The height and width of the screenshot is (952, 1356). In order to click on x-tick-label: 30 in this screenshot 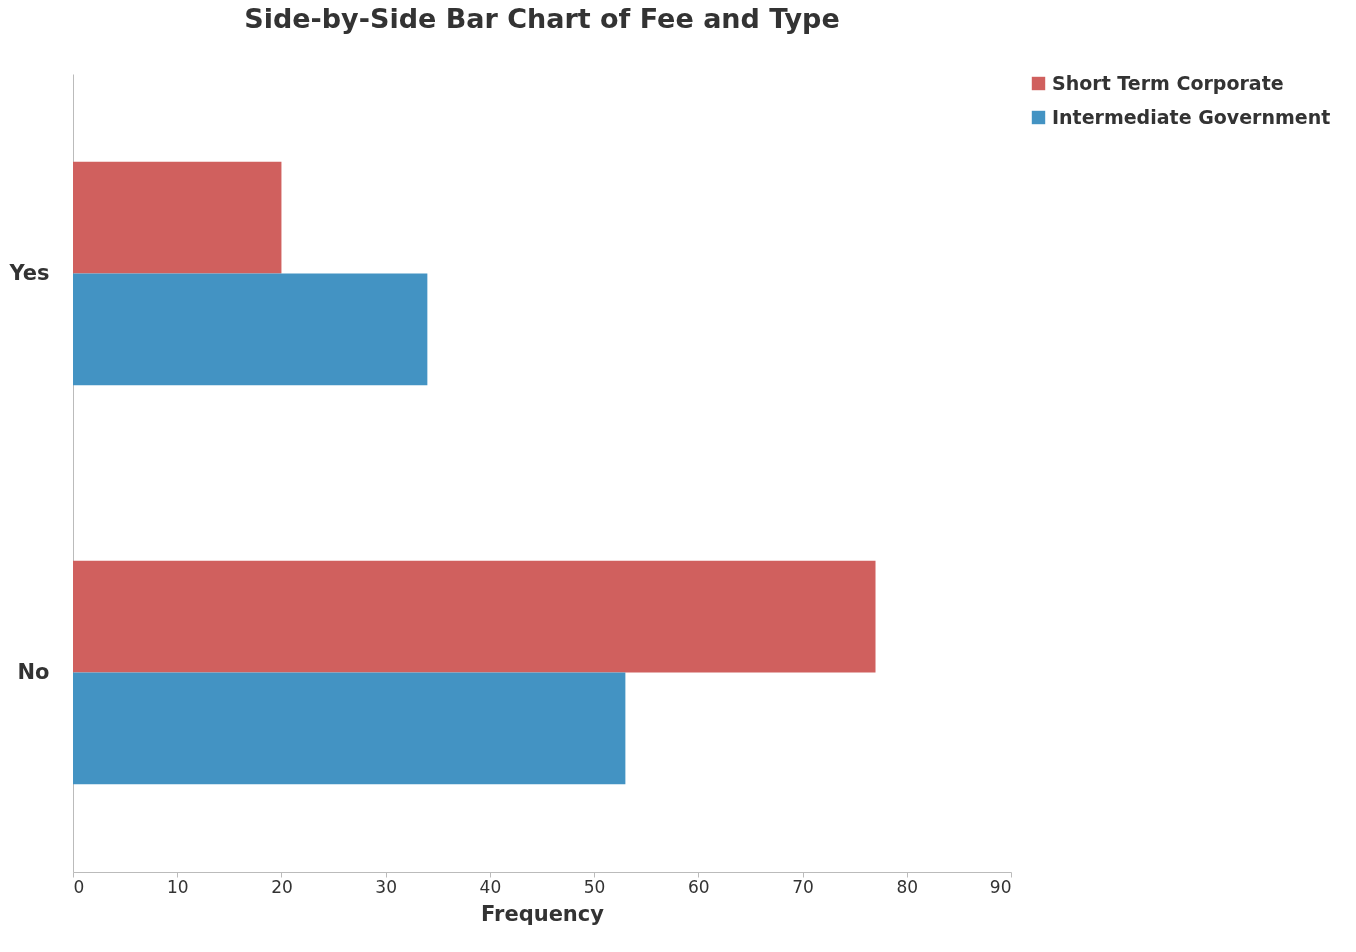, I will do `click(386, 886)`.